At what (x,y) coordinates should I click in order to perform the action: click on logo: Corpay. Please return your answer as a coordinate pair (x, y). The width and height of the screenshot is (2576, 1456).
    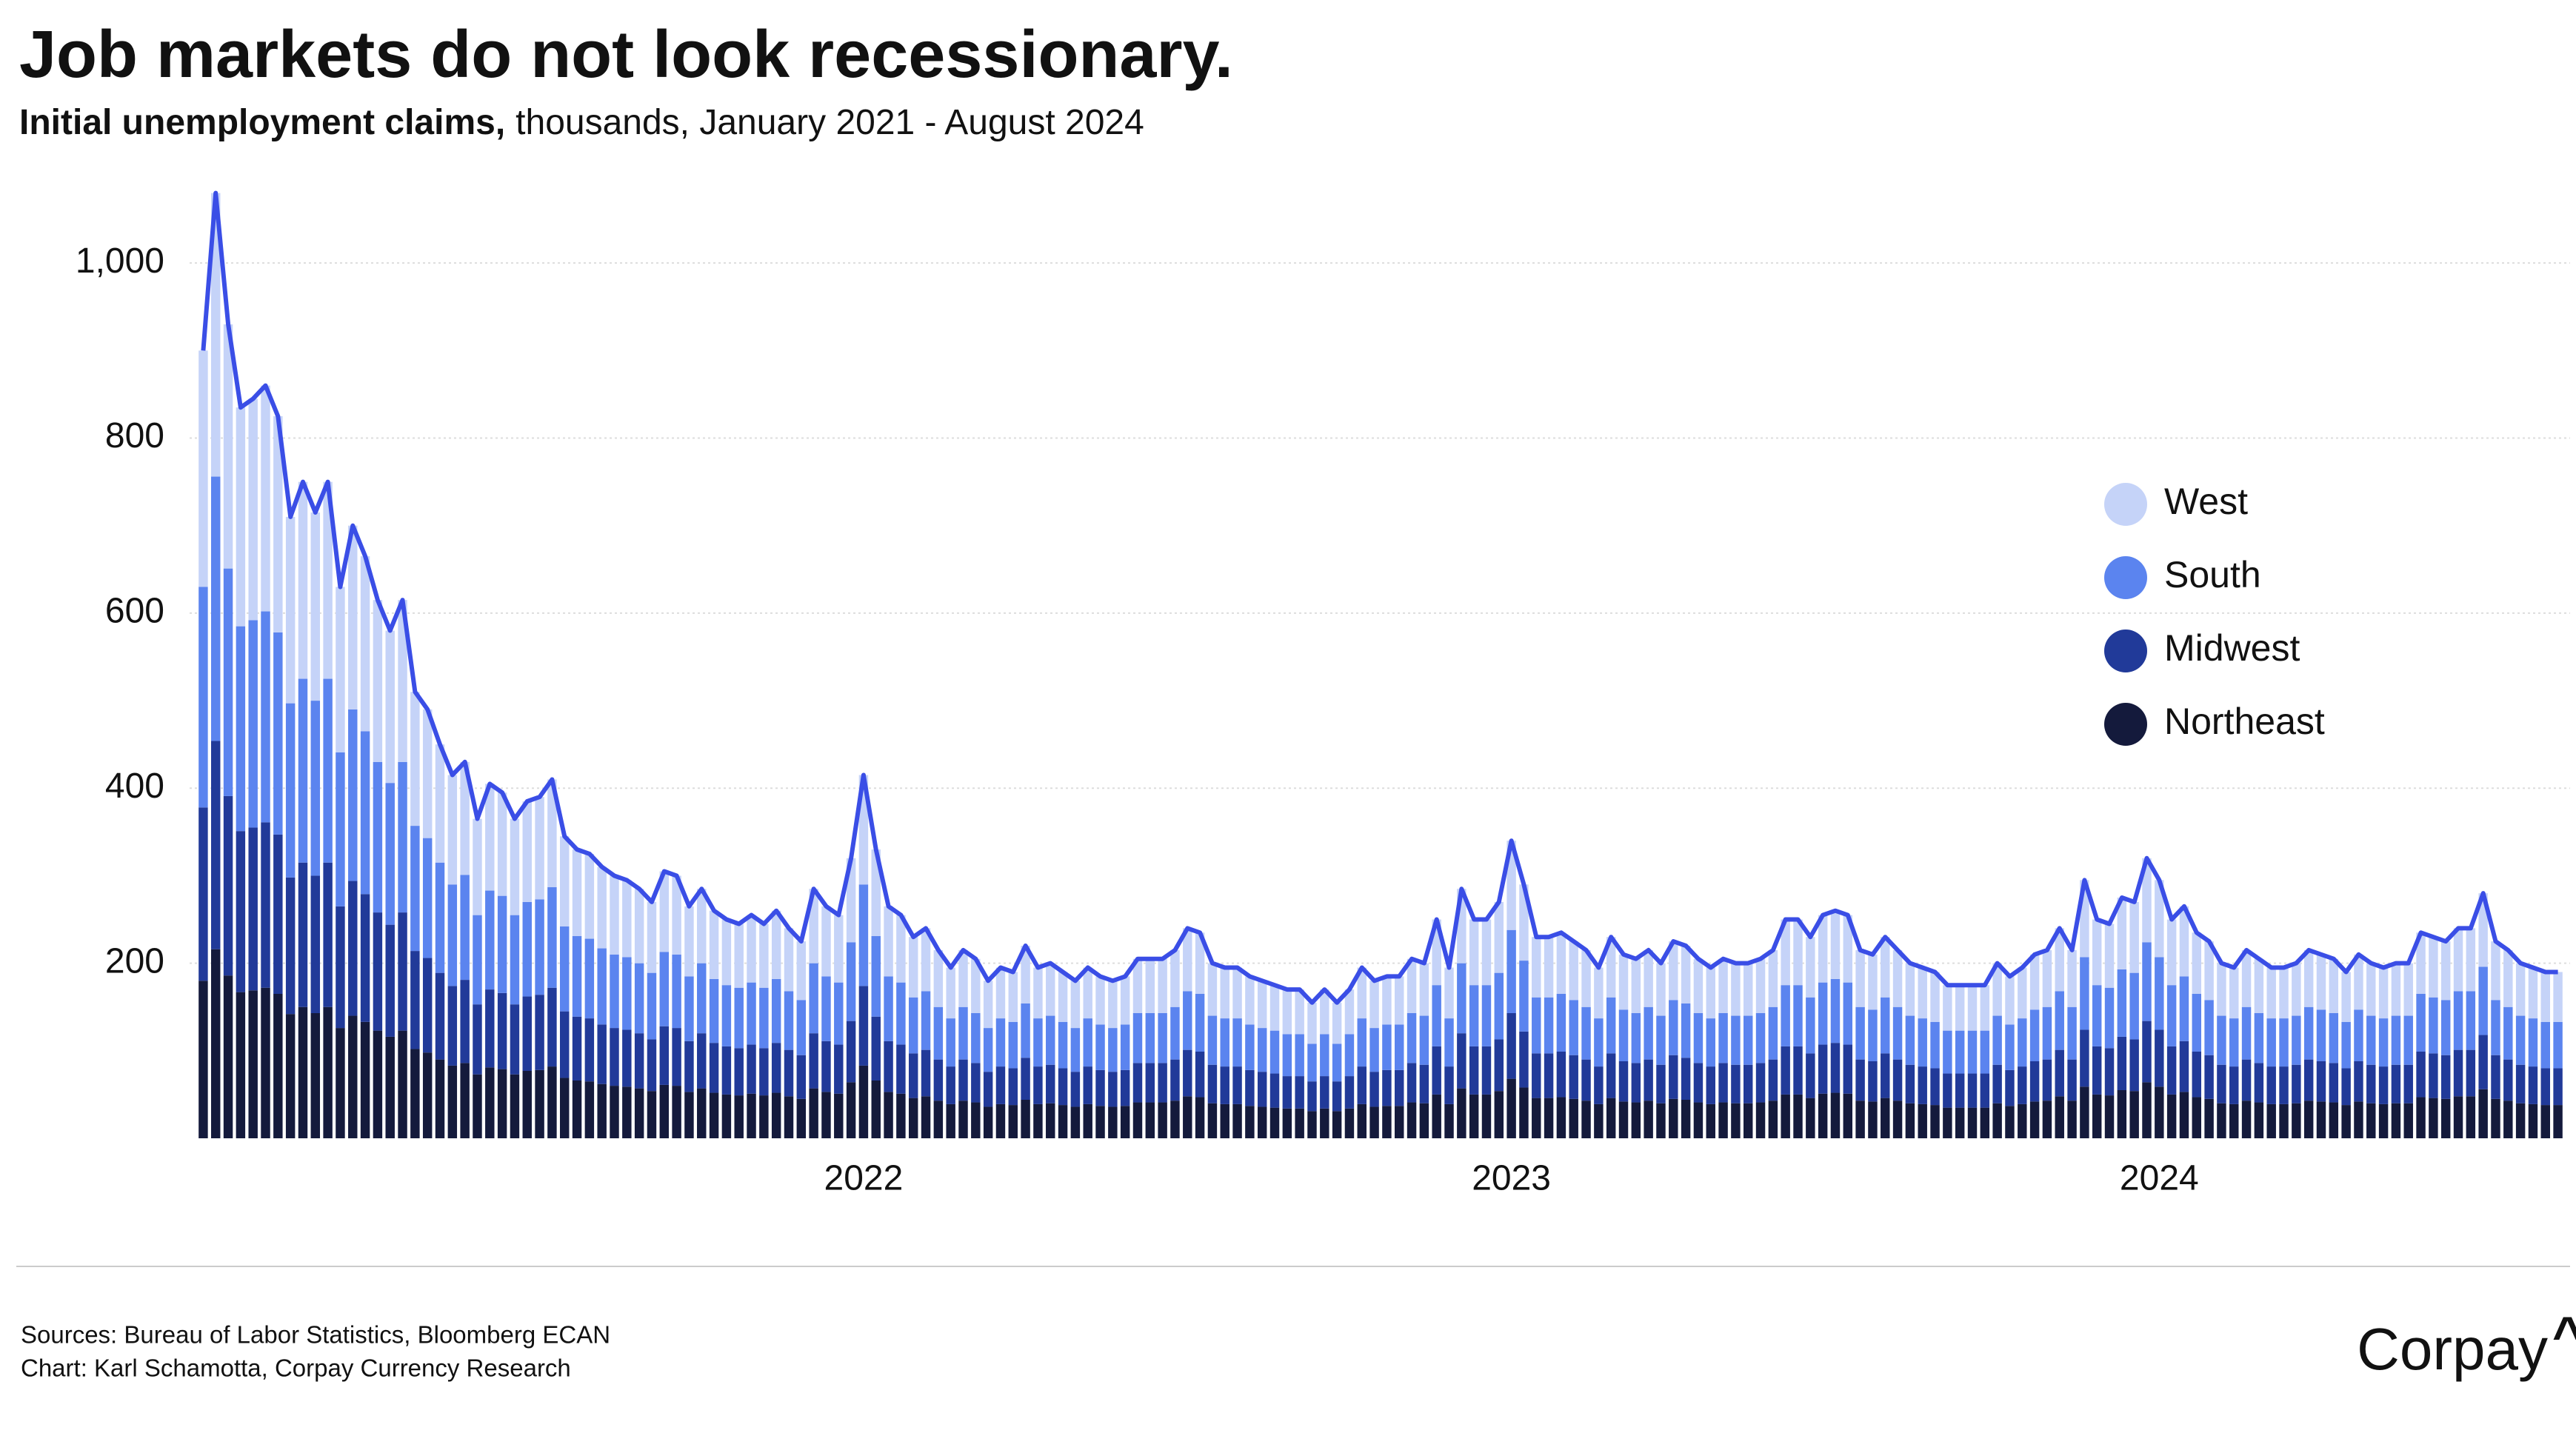
    Looking at the image, I should click on (2452, 1349).